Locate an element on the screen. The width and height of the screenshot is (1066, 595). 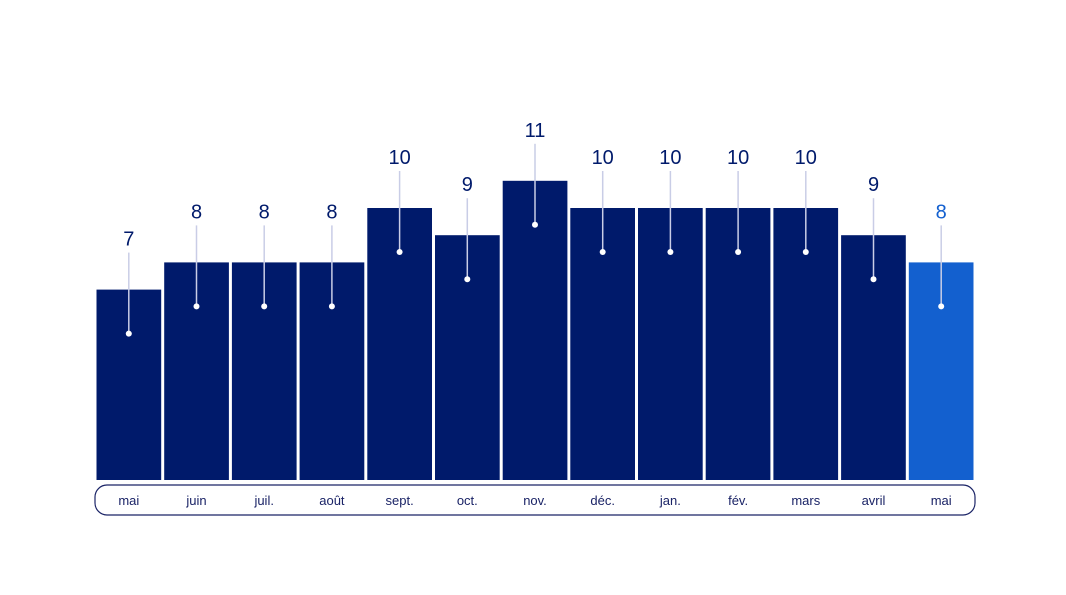
value-label-12: 8 is located at coordinates (941, 212).